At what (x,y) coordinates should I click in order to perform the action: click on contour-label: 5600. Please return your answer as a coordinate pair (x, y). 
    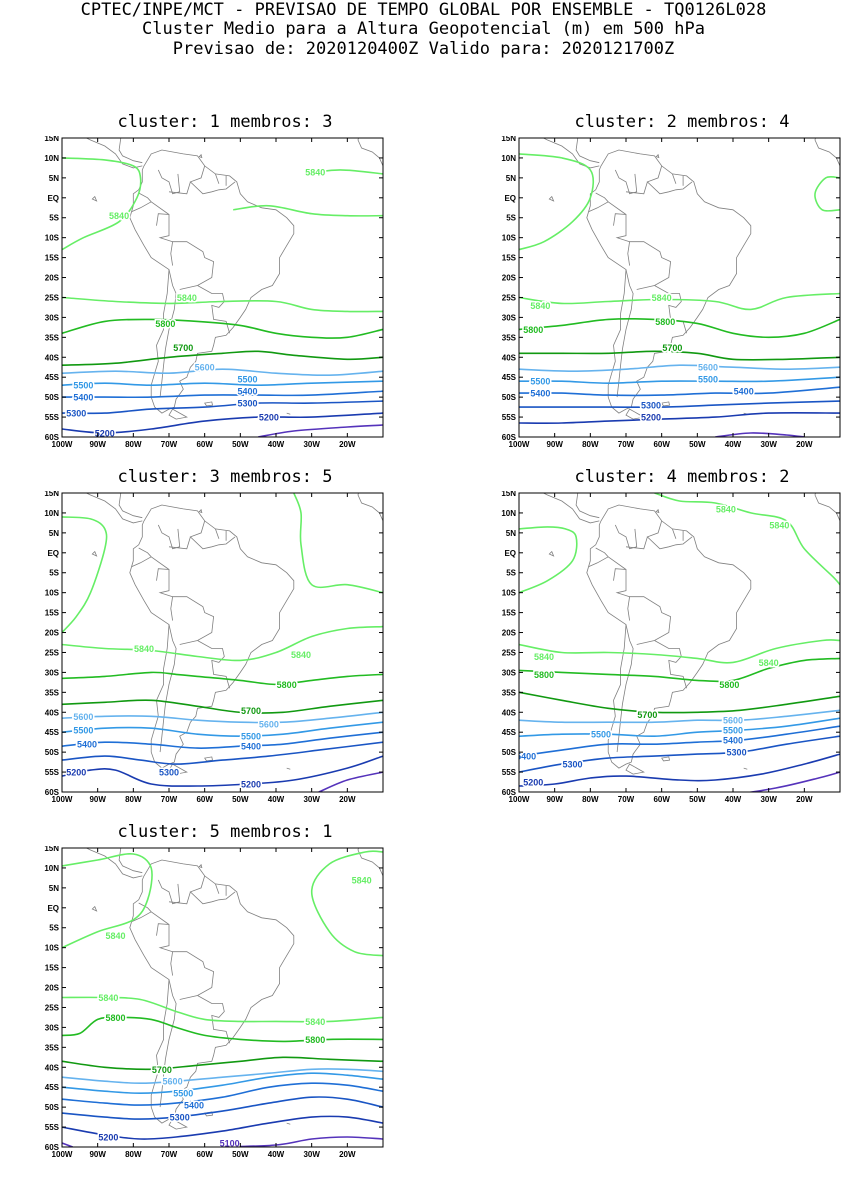
    Looking at the image, I should click on (733, 721).